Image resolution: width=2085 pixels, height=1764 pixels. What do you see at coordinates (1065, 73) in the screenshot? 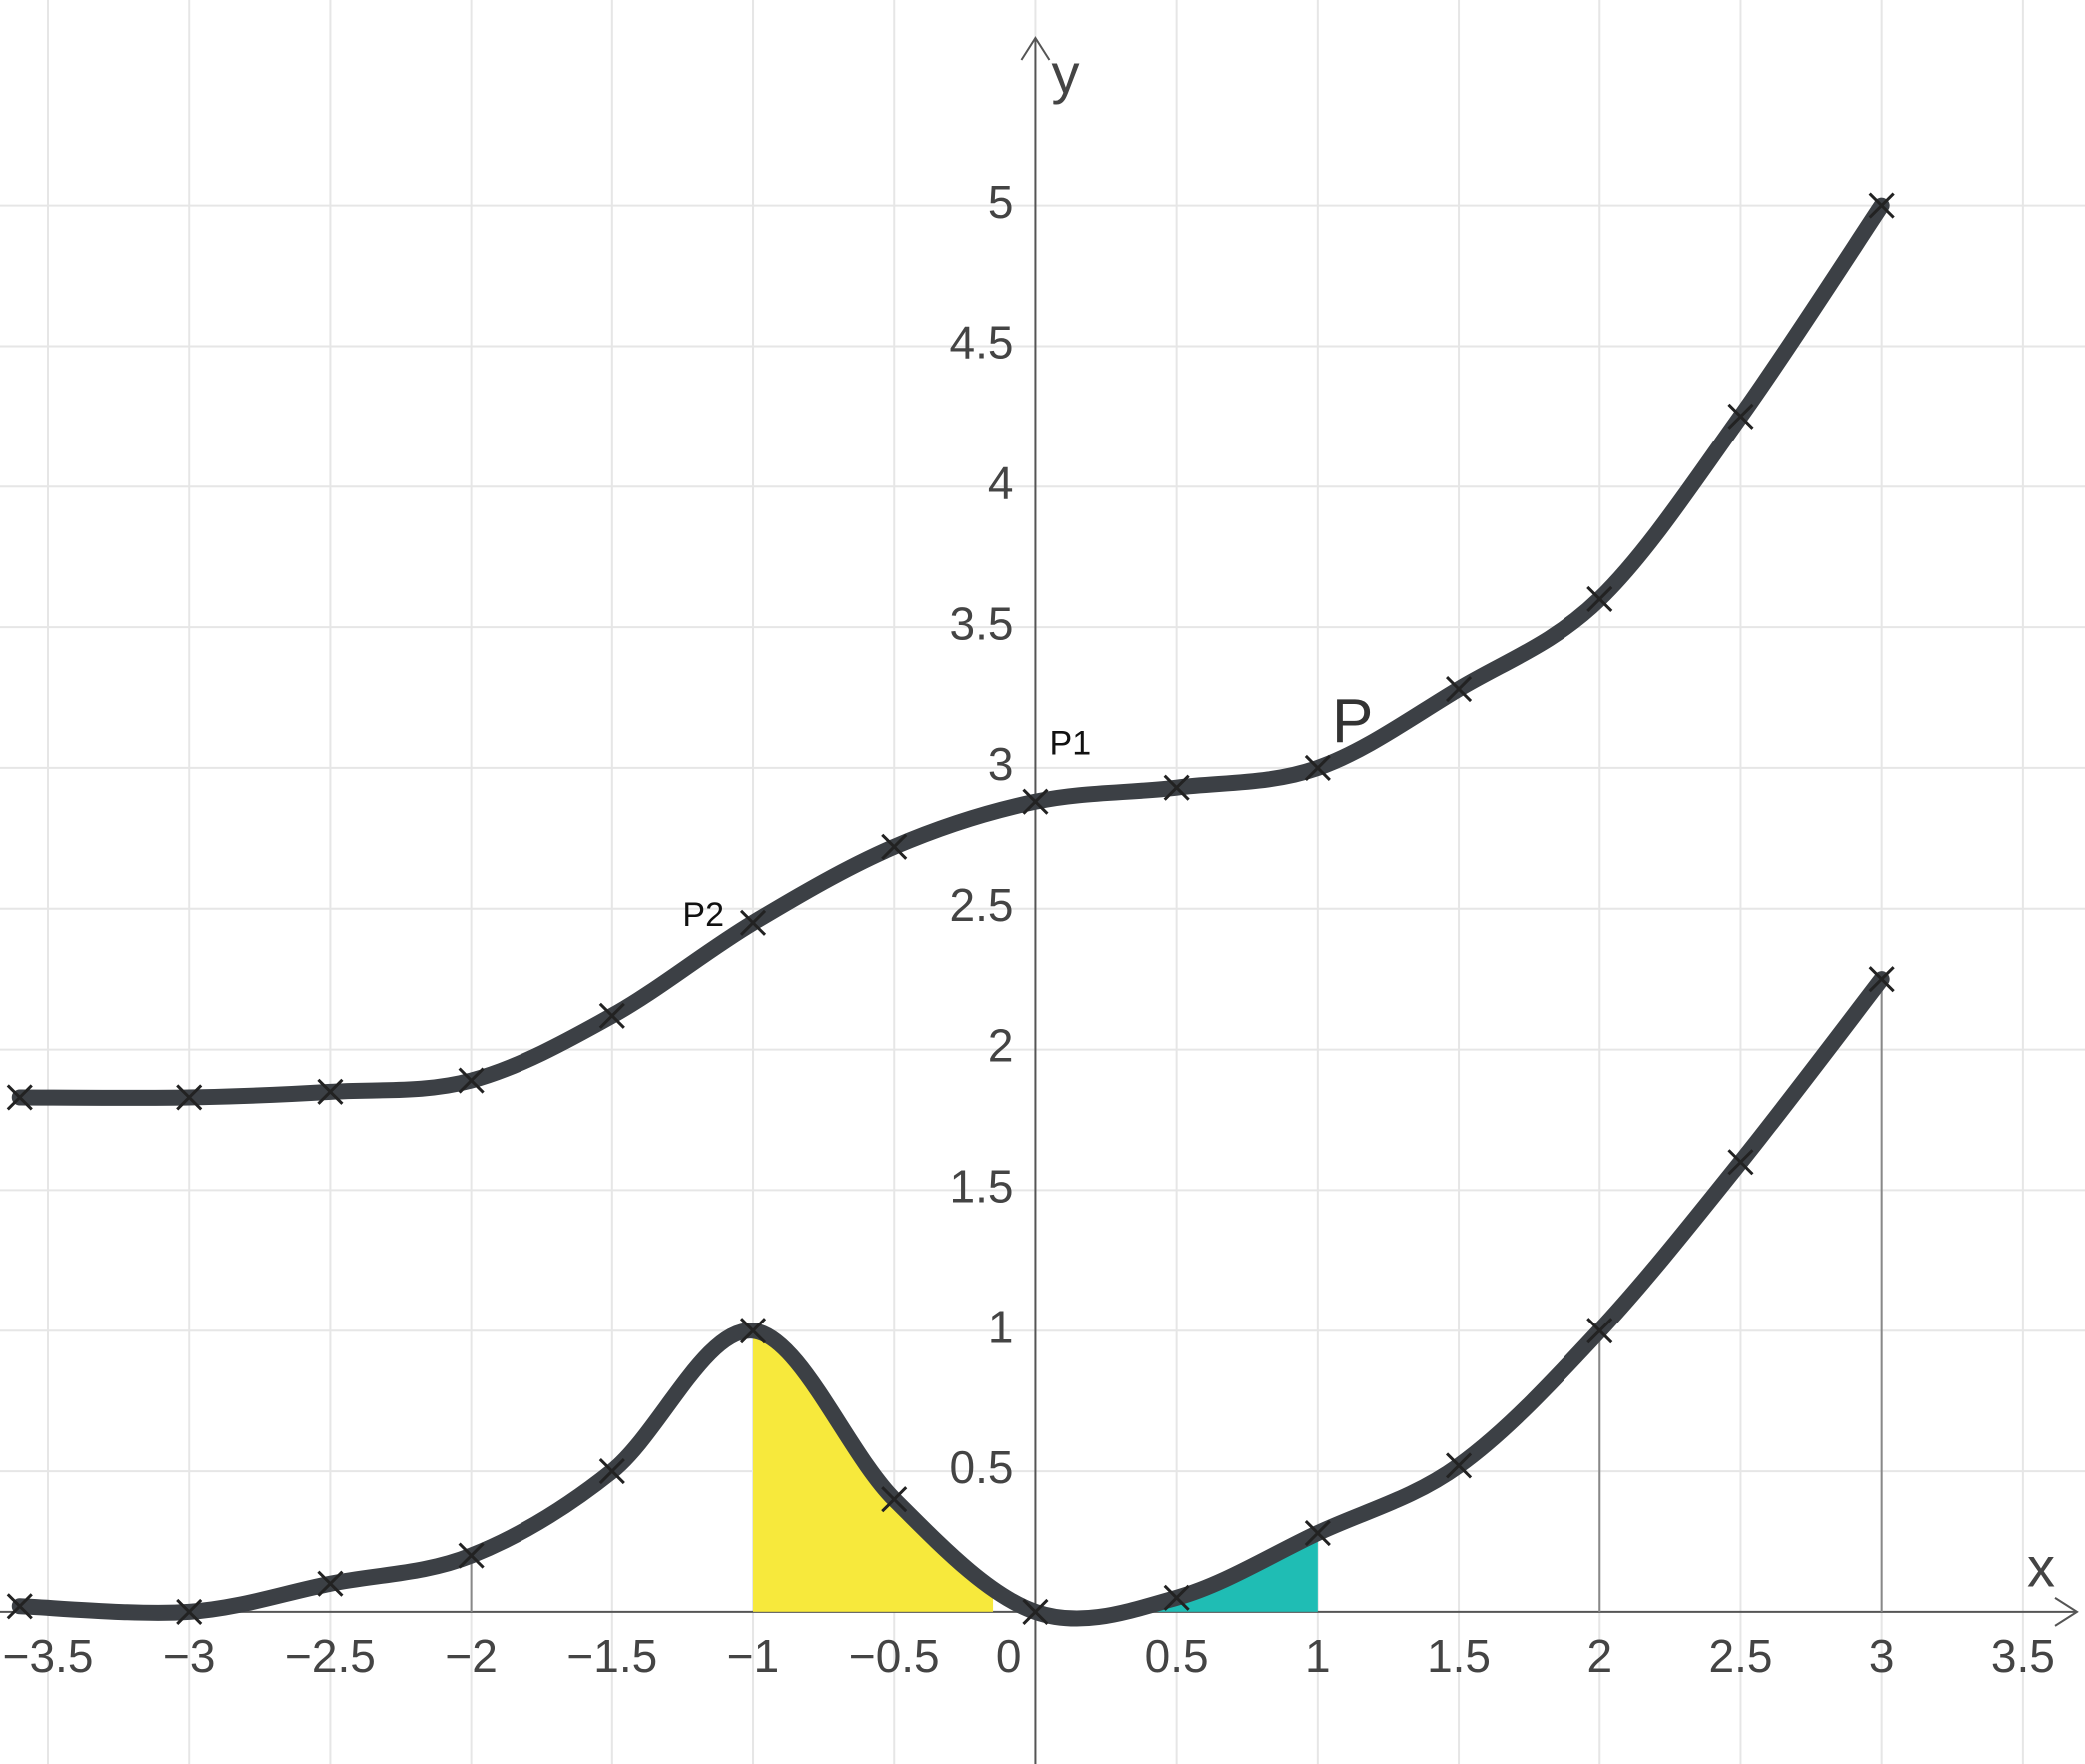
I see `y-axis-label: y` at bounding box center [1065, 73].